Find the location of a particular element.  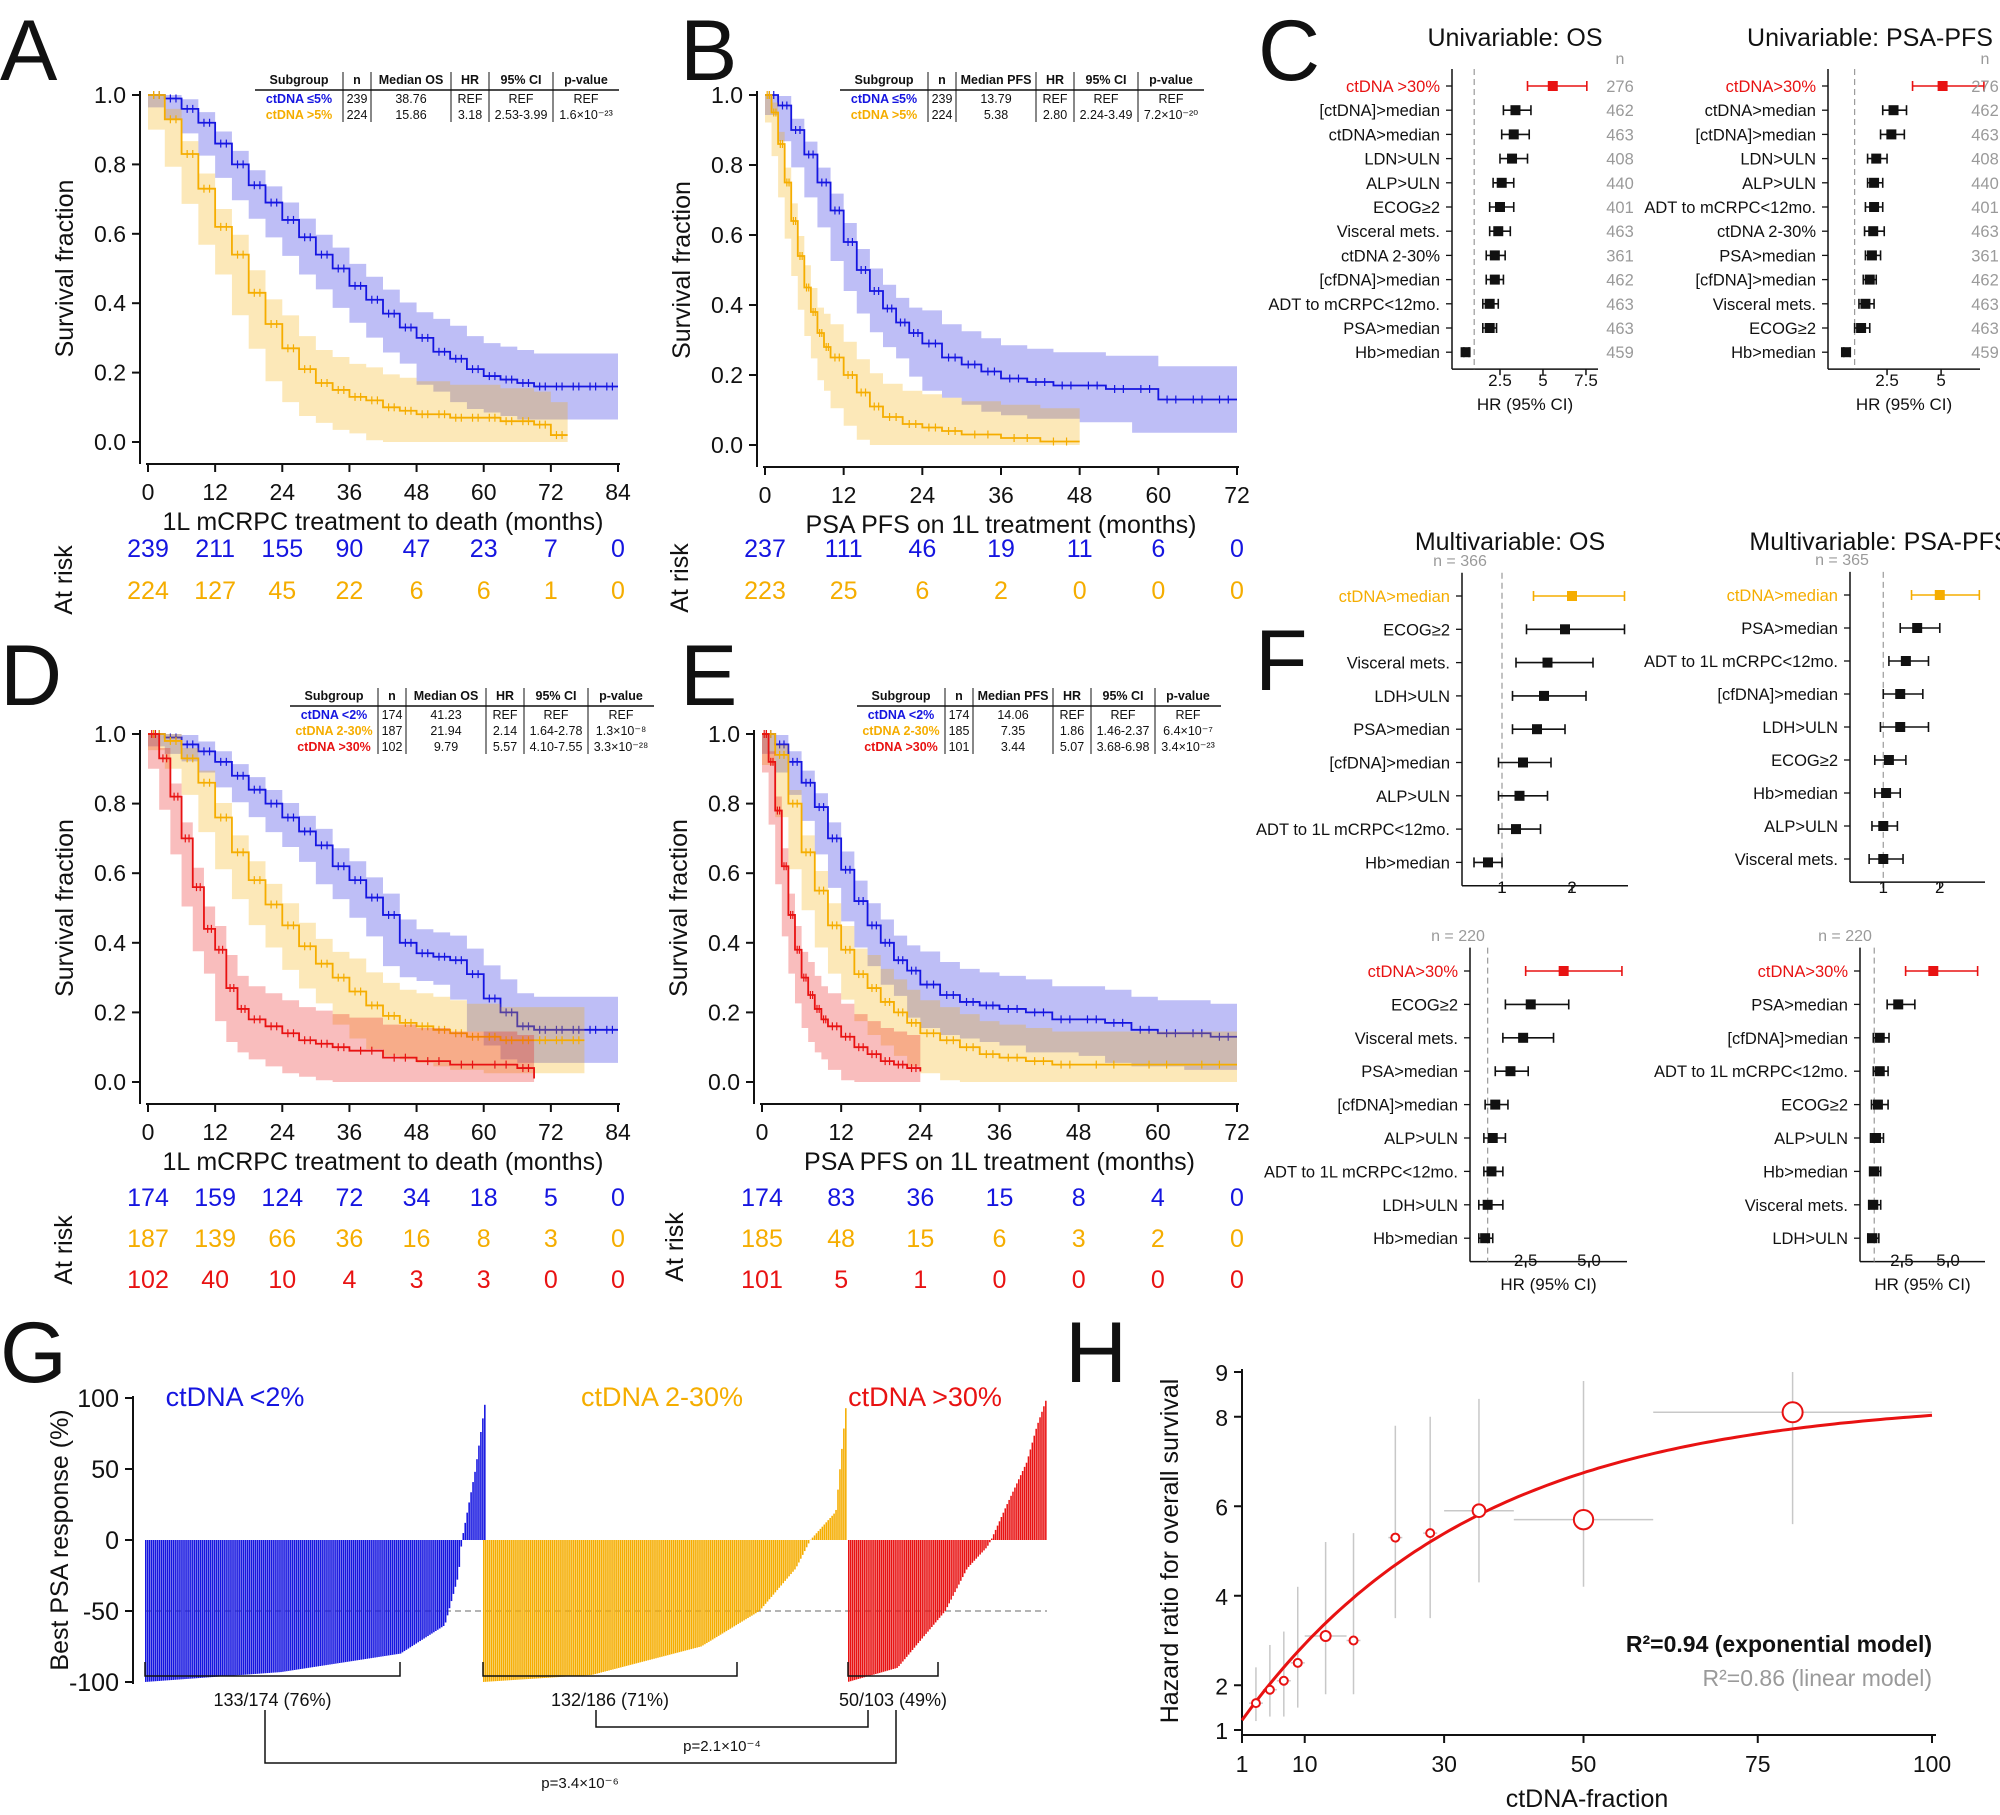

table-cell: 1.86 is located at coordinates (1072, 731).